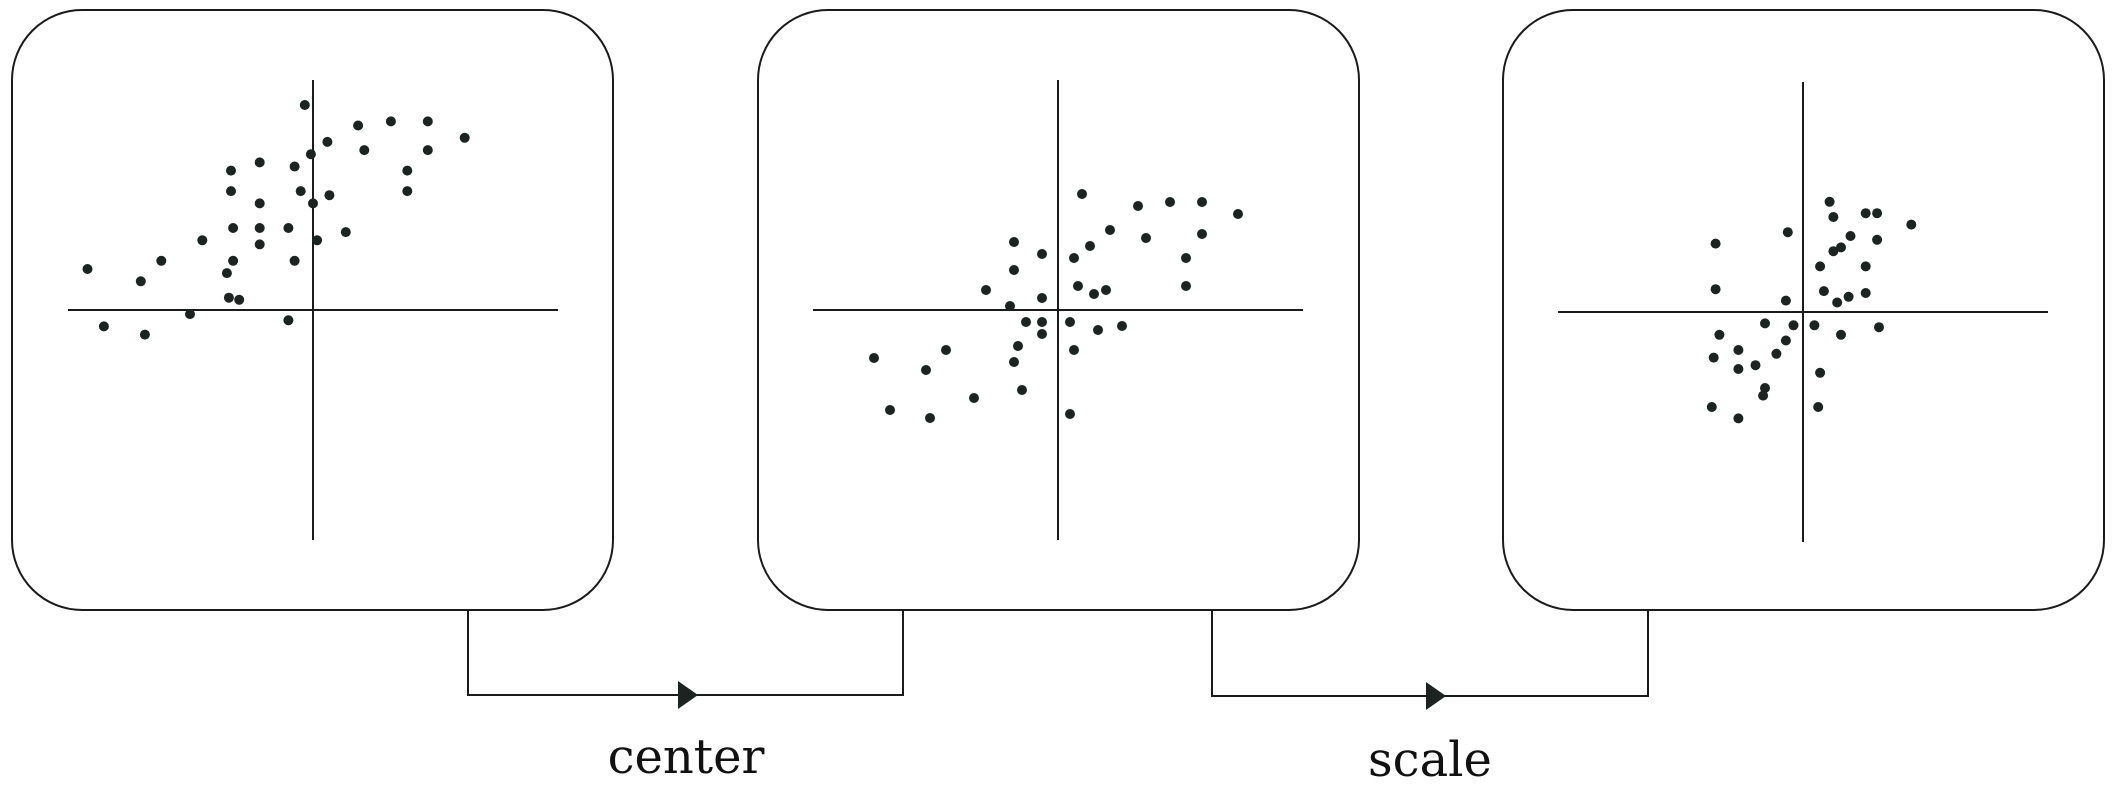 The image size is (2115, 809). I want to click on step-label-scale: scale, so click(1430, 760).